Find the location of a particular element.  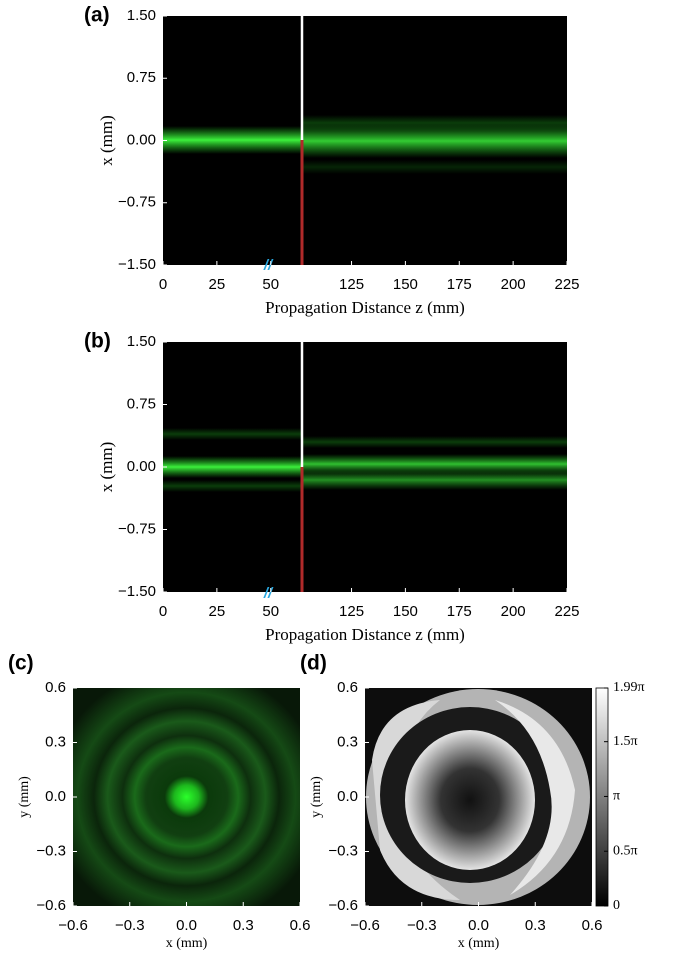

image-d is located at coordinates (478, 797).